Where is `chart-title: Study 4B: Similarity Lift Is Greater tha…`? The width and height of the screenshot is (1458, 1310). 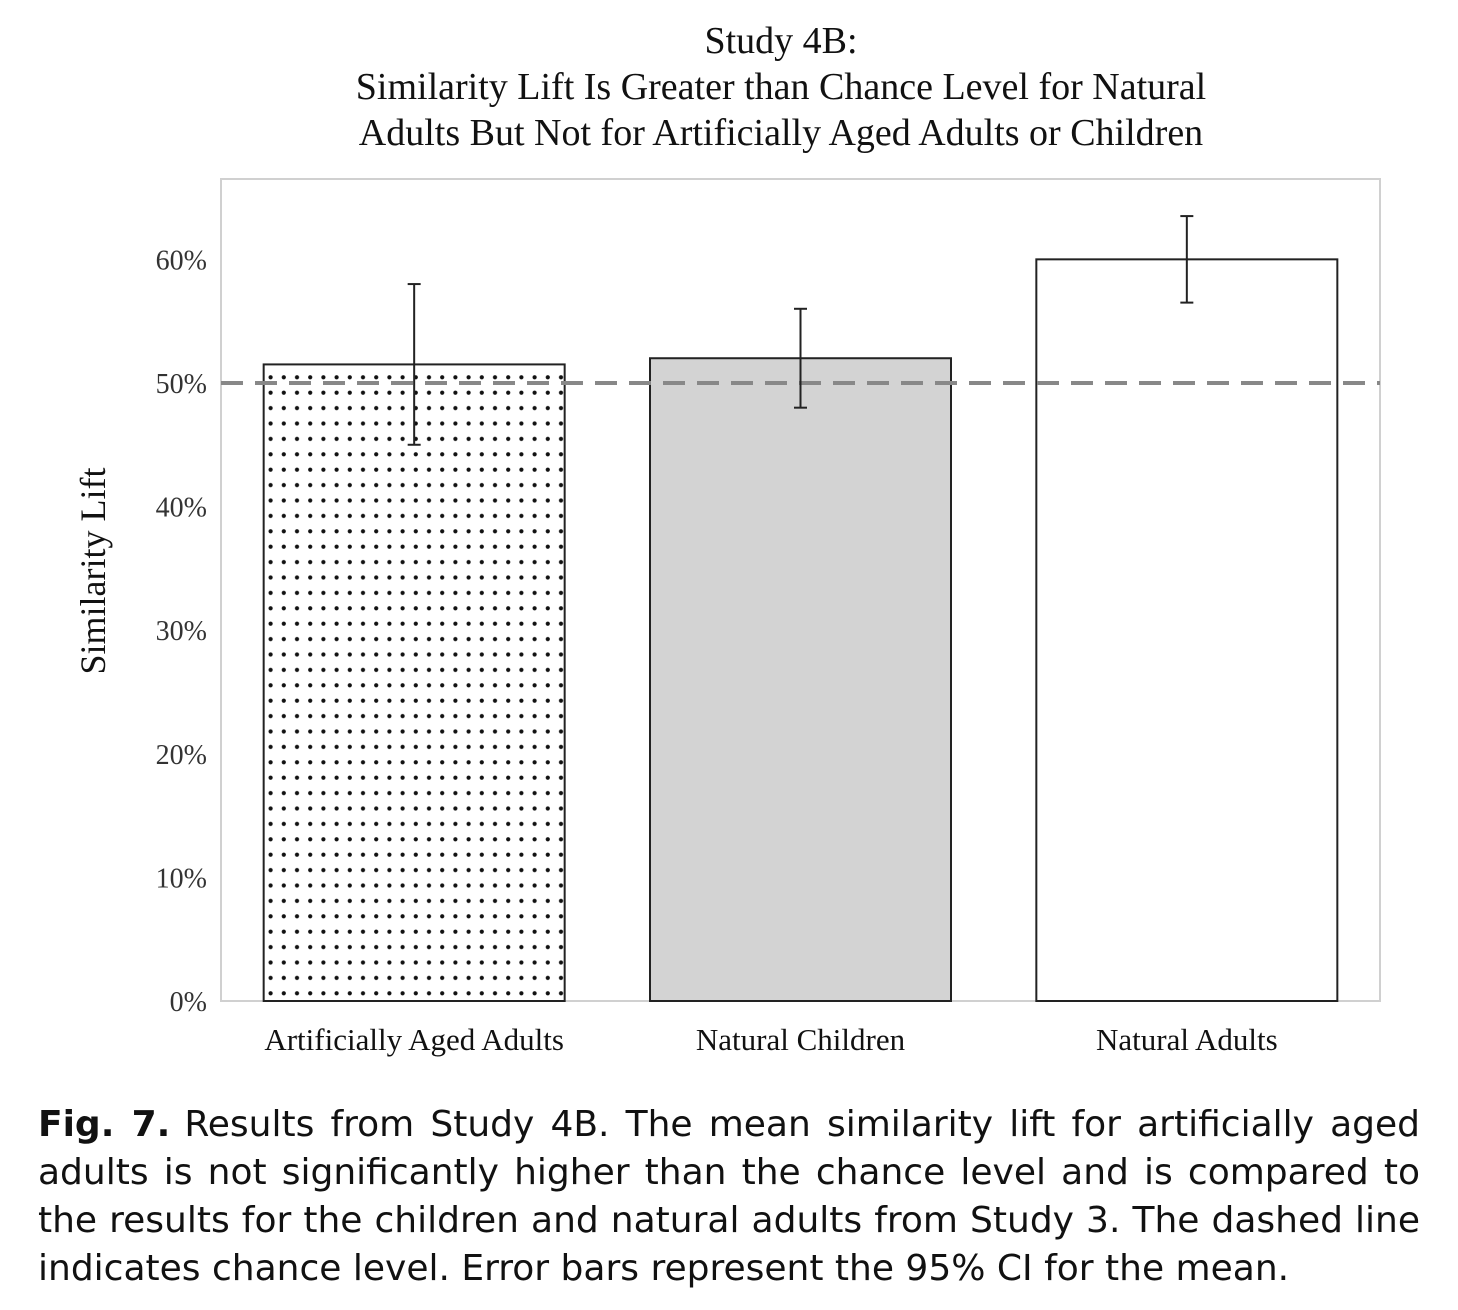
chart-title: Study 4B: Similarity Lift Is Greater tha… is located at coordinates (781, 87).